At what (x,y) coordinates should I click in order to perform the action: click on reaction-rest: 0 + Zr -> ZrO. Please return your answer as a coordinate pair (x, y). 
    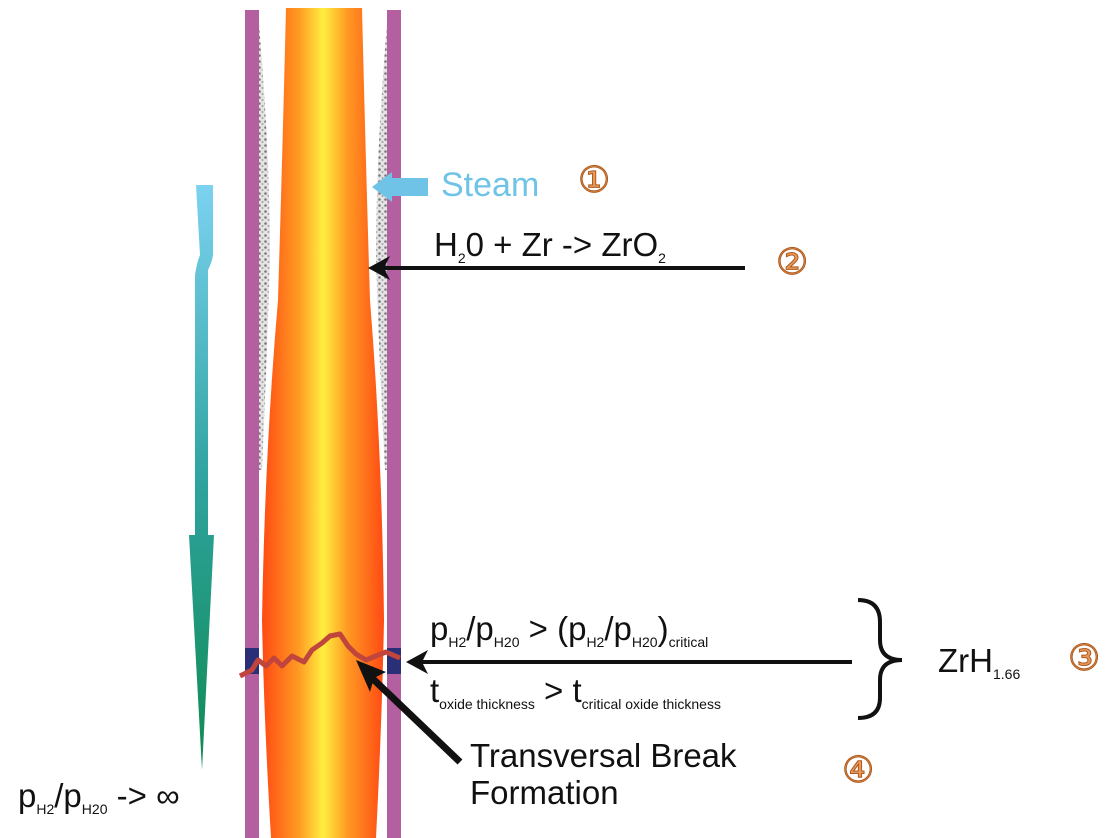
    Looking at the image, I should click on (562, 244).